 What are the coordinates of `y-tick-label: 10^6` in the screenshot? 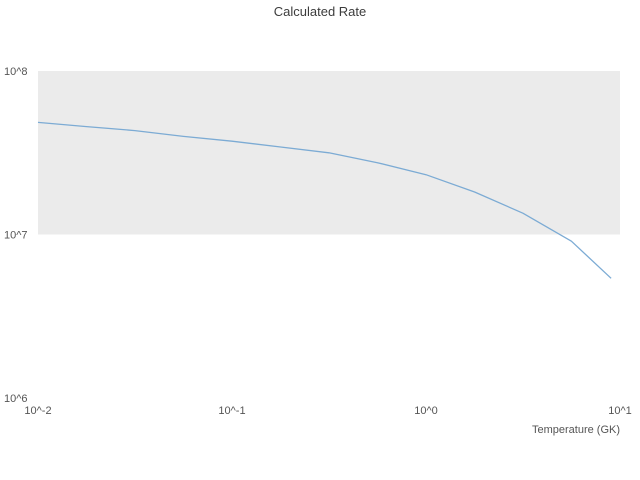 It's located at (16, 399).